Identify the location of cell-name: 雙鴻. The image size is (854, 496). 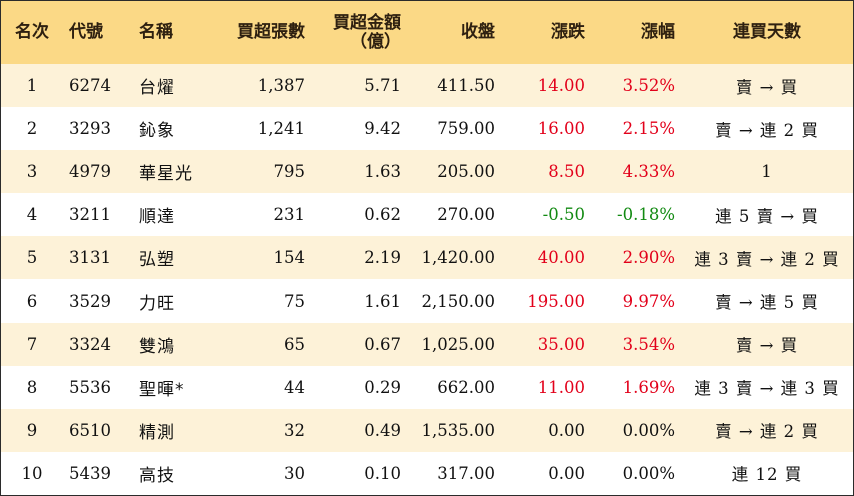
(157, 346).